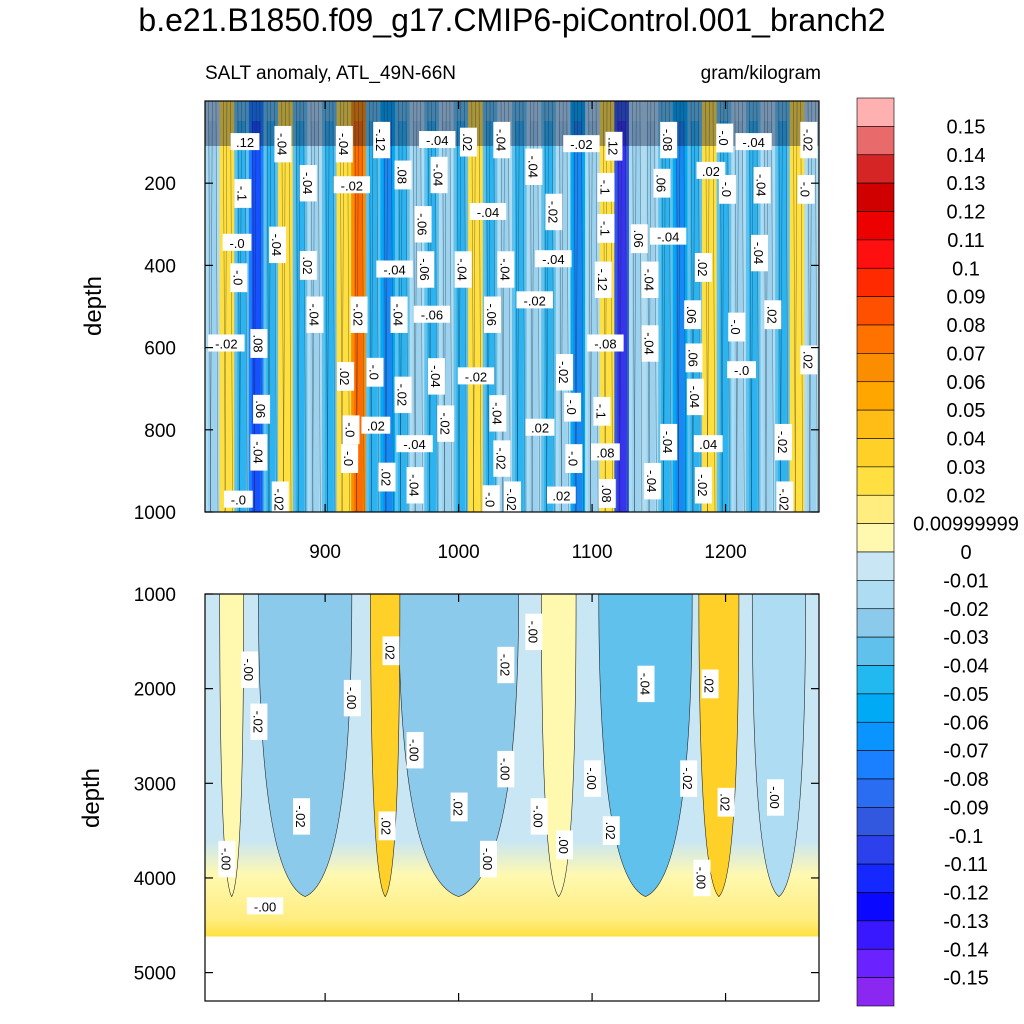 Image resolution: width=1024 pixels, height=1024 pixels. I want to click on colorbar-label: -0.03, so click(966, 638).